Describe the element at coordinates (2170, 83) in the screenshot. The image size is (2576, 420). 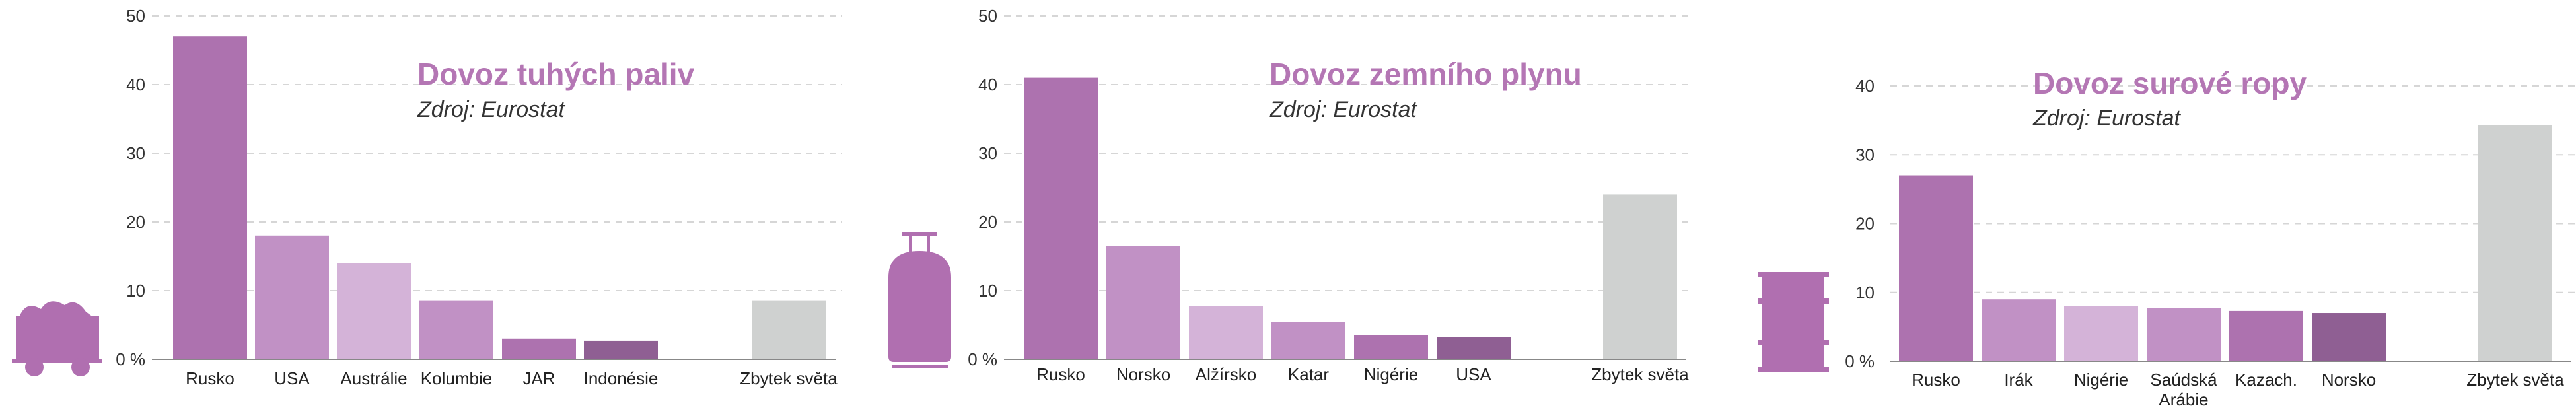
I see `chart-title: Dovoz surové ropy` at that location.